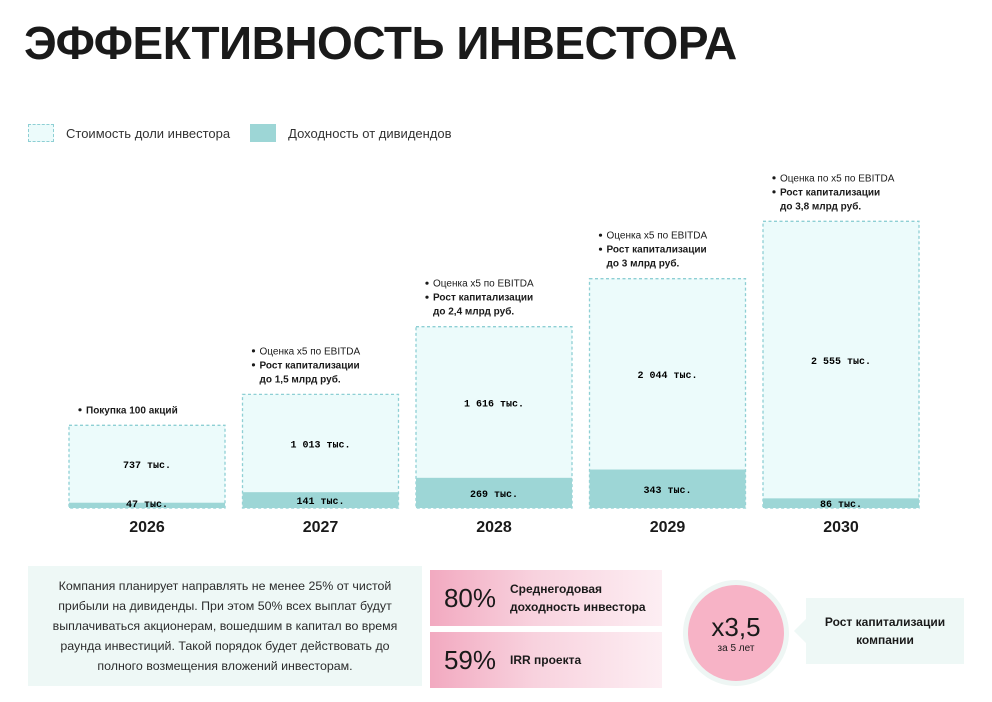 This screenshot has height=702, width=992. Describe the element at coordinates (841, 505) in the screenshot. I see `dividend-label-2030: 86 тыс.` at that location.